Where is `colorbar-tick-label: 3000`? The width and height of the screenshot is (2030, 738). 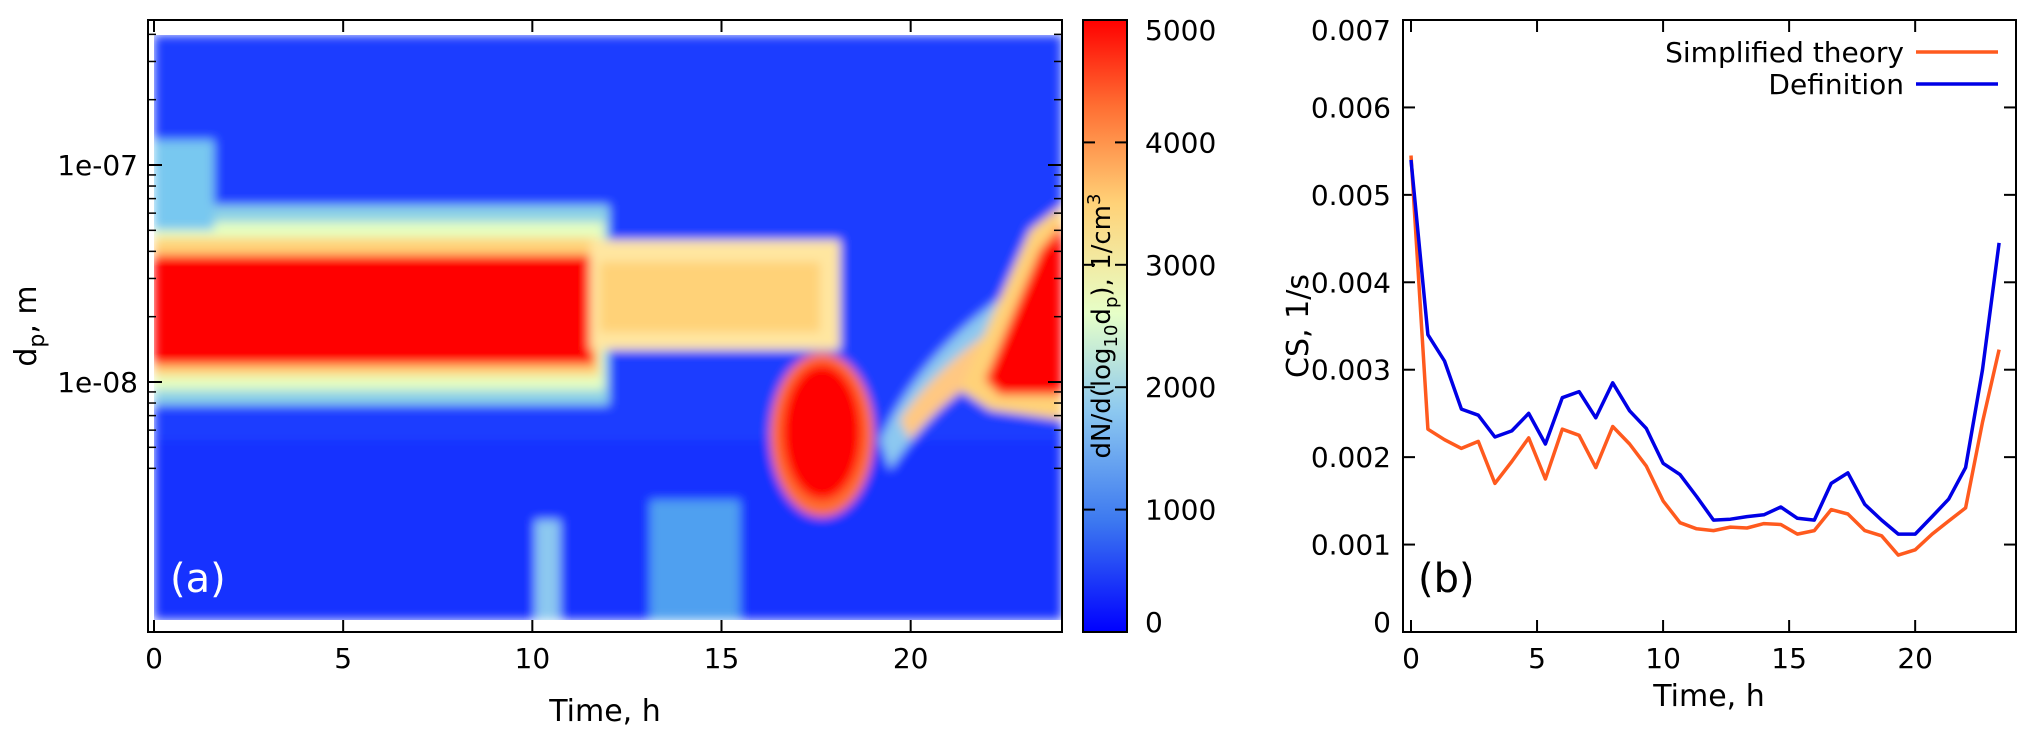
colorbar-tick-label: 3000 is located at coordinates (1180, 265).